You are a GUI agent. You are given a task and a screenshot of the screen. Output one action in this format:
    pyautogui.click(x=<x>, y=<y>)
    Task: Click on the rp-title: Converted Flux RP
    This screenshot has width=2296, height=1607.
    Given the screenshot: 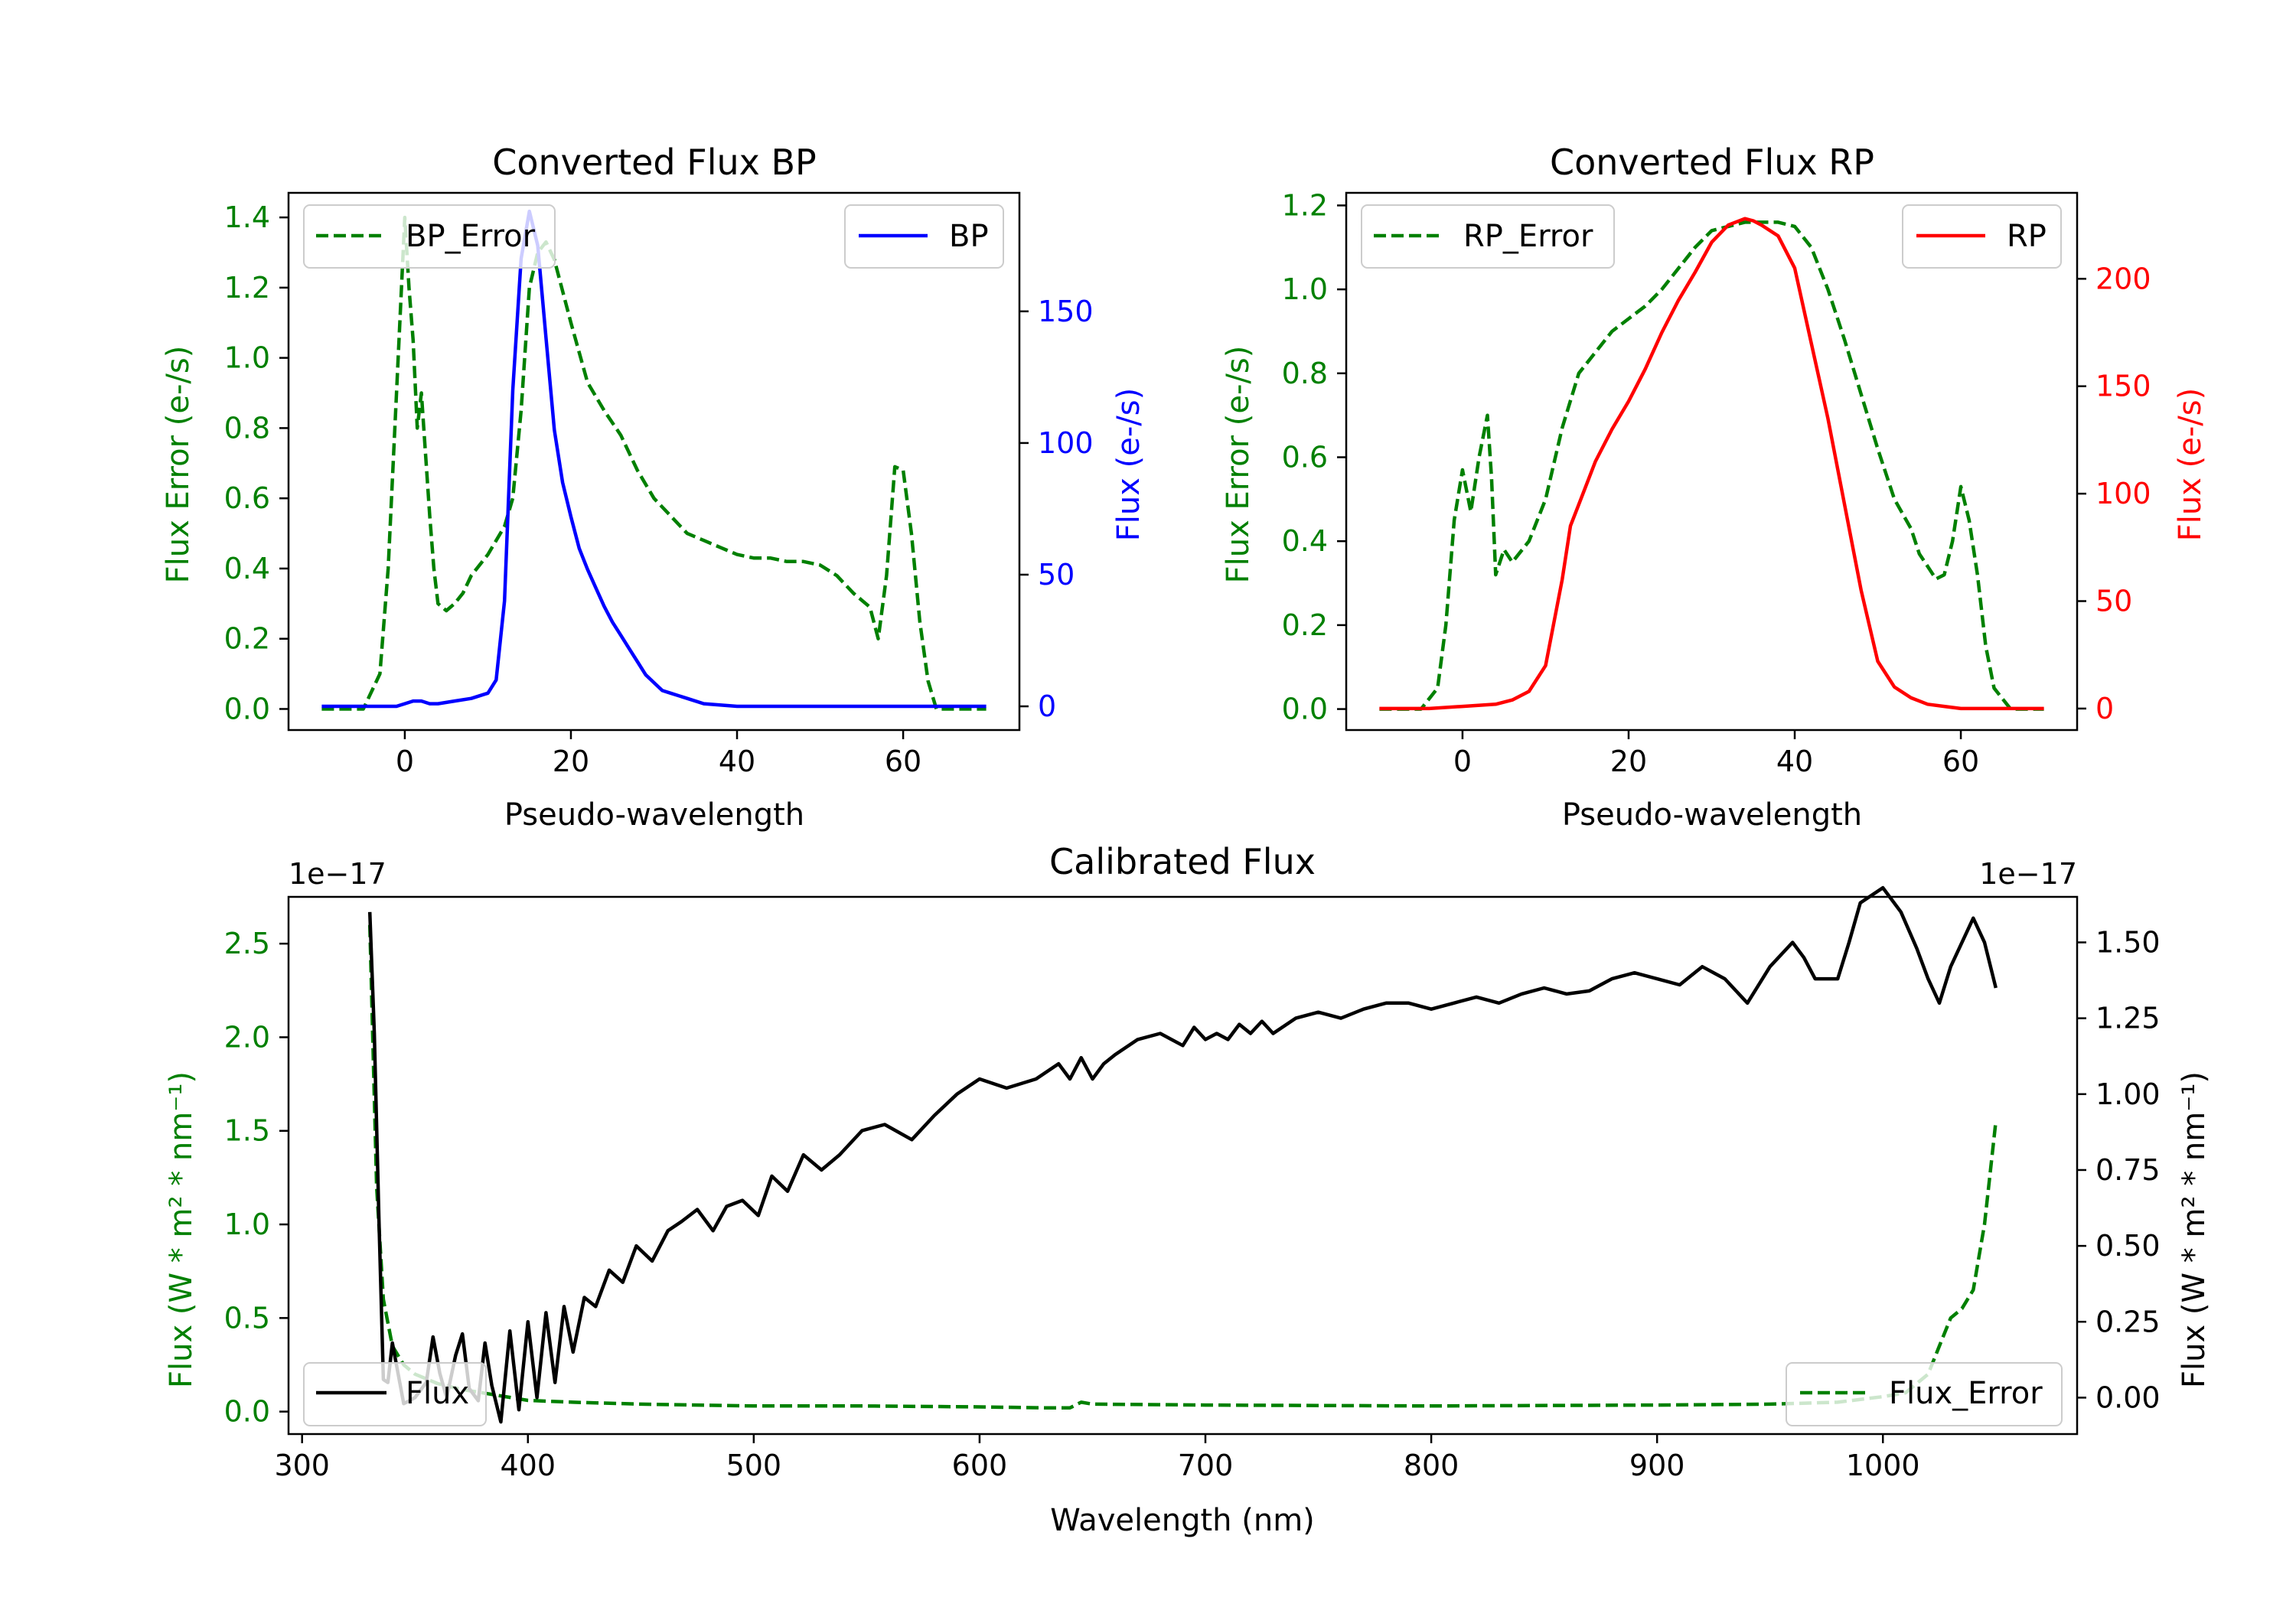 What is the action you would take?
    pyautogui.click(x=1712, y=162)
    